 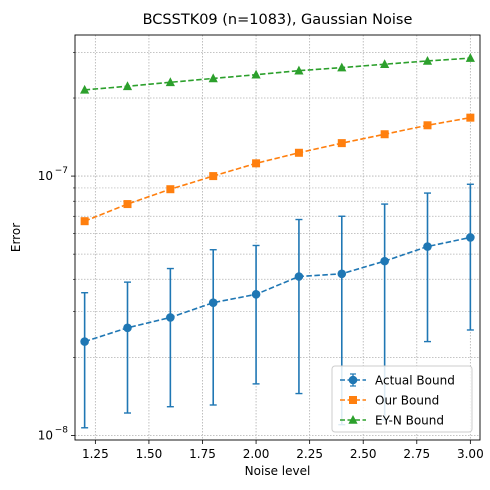 I want to click on legend-entry: Our Bound, so click(x=389, y=401).